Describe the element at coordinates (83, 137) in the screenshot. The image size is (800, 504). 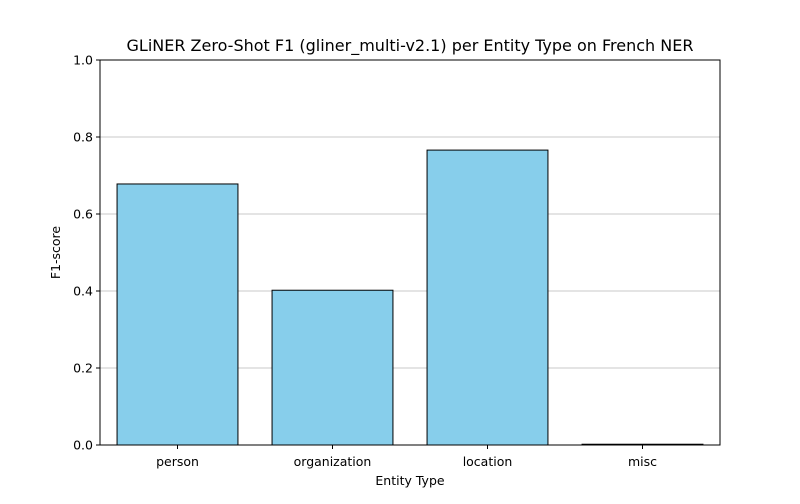
I see `y-tick-label: 0.8` at that location.